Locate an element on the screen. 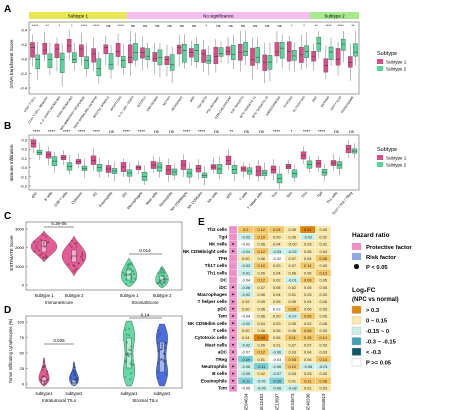 The image size is (474, 410). panel-e-row-label: T cells is located at coordinates (220, 330).